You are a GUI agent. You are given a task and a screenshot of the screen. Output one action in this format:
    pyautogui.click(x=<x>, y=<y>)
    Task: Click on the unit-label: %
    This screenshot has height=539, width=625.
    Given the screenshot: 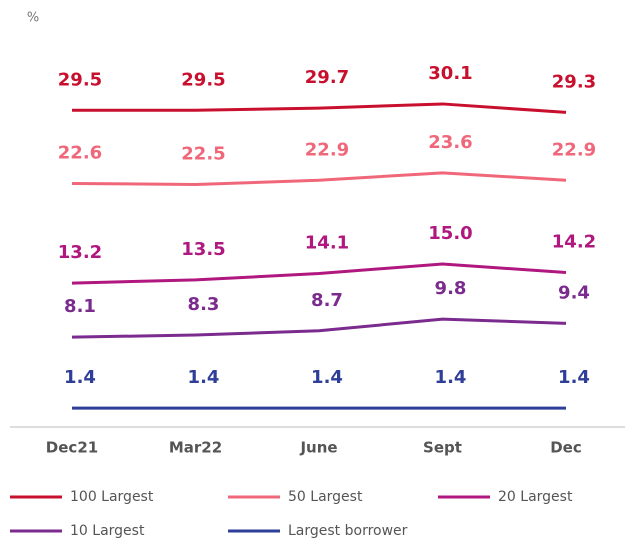 What is the action you would take?
    pyautogui.click(x=33, y=18)
    